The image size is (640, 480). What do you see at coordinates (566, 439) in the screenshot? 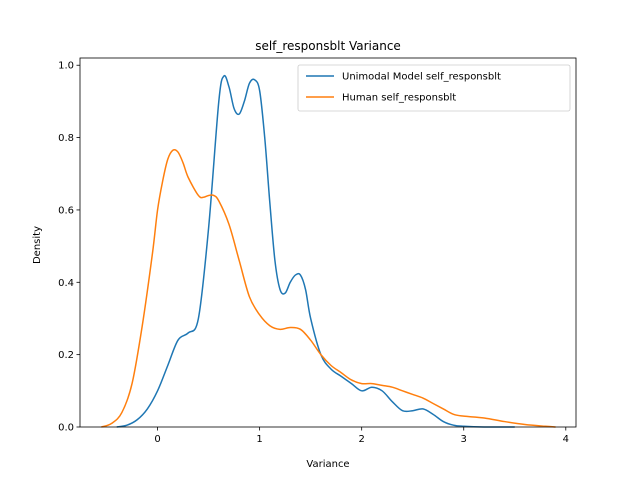
I see `x-tick-label: 4` at bounding box center [566, 439].